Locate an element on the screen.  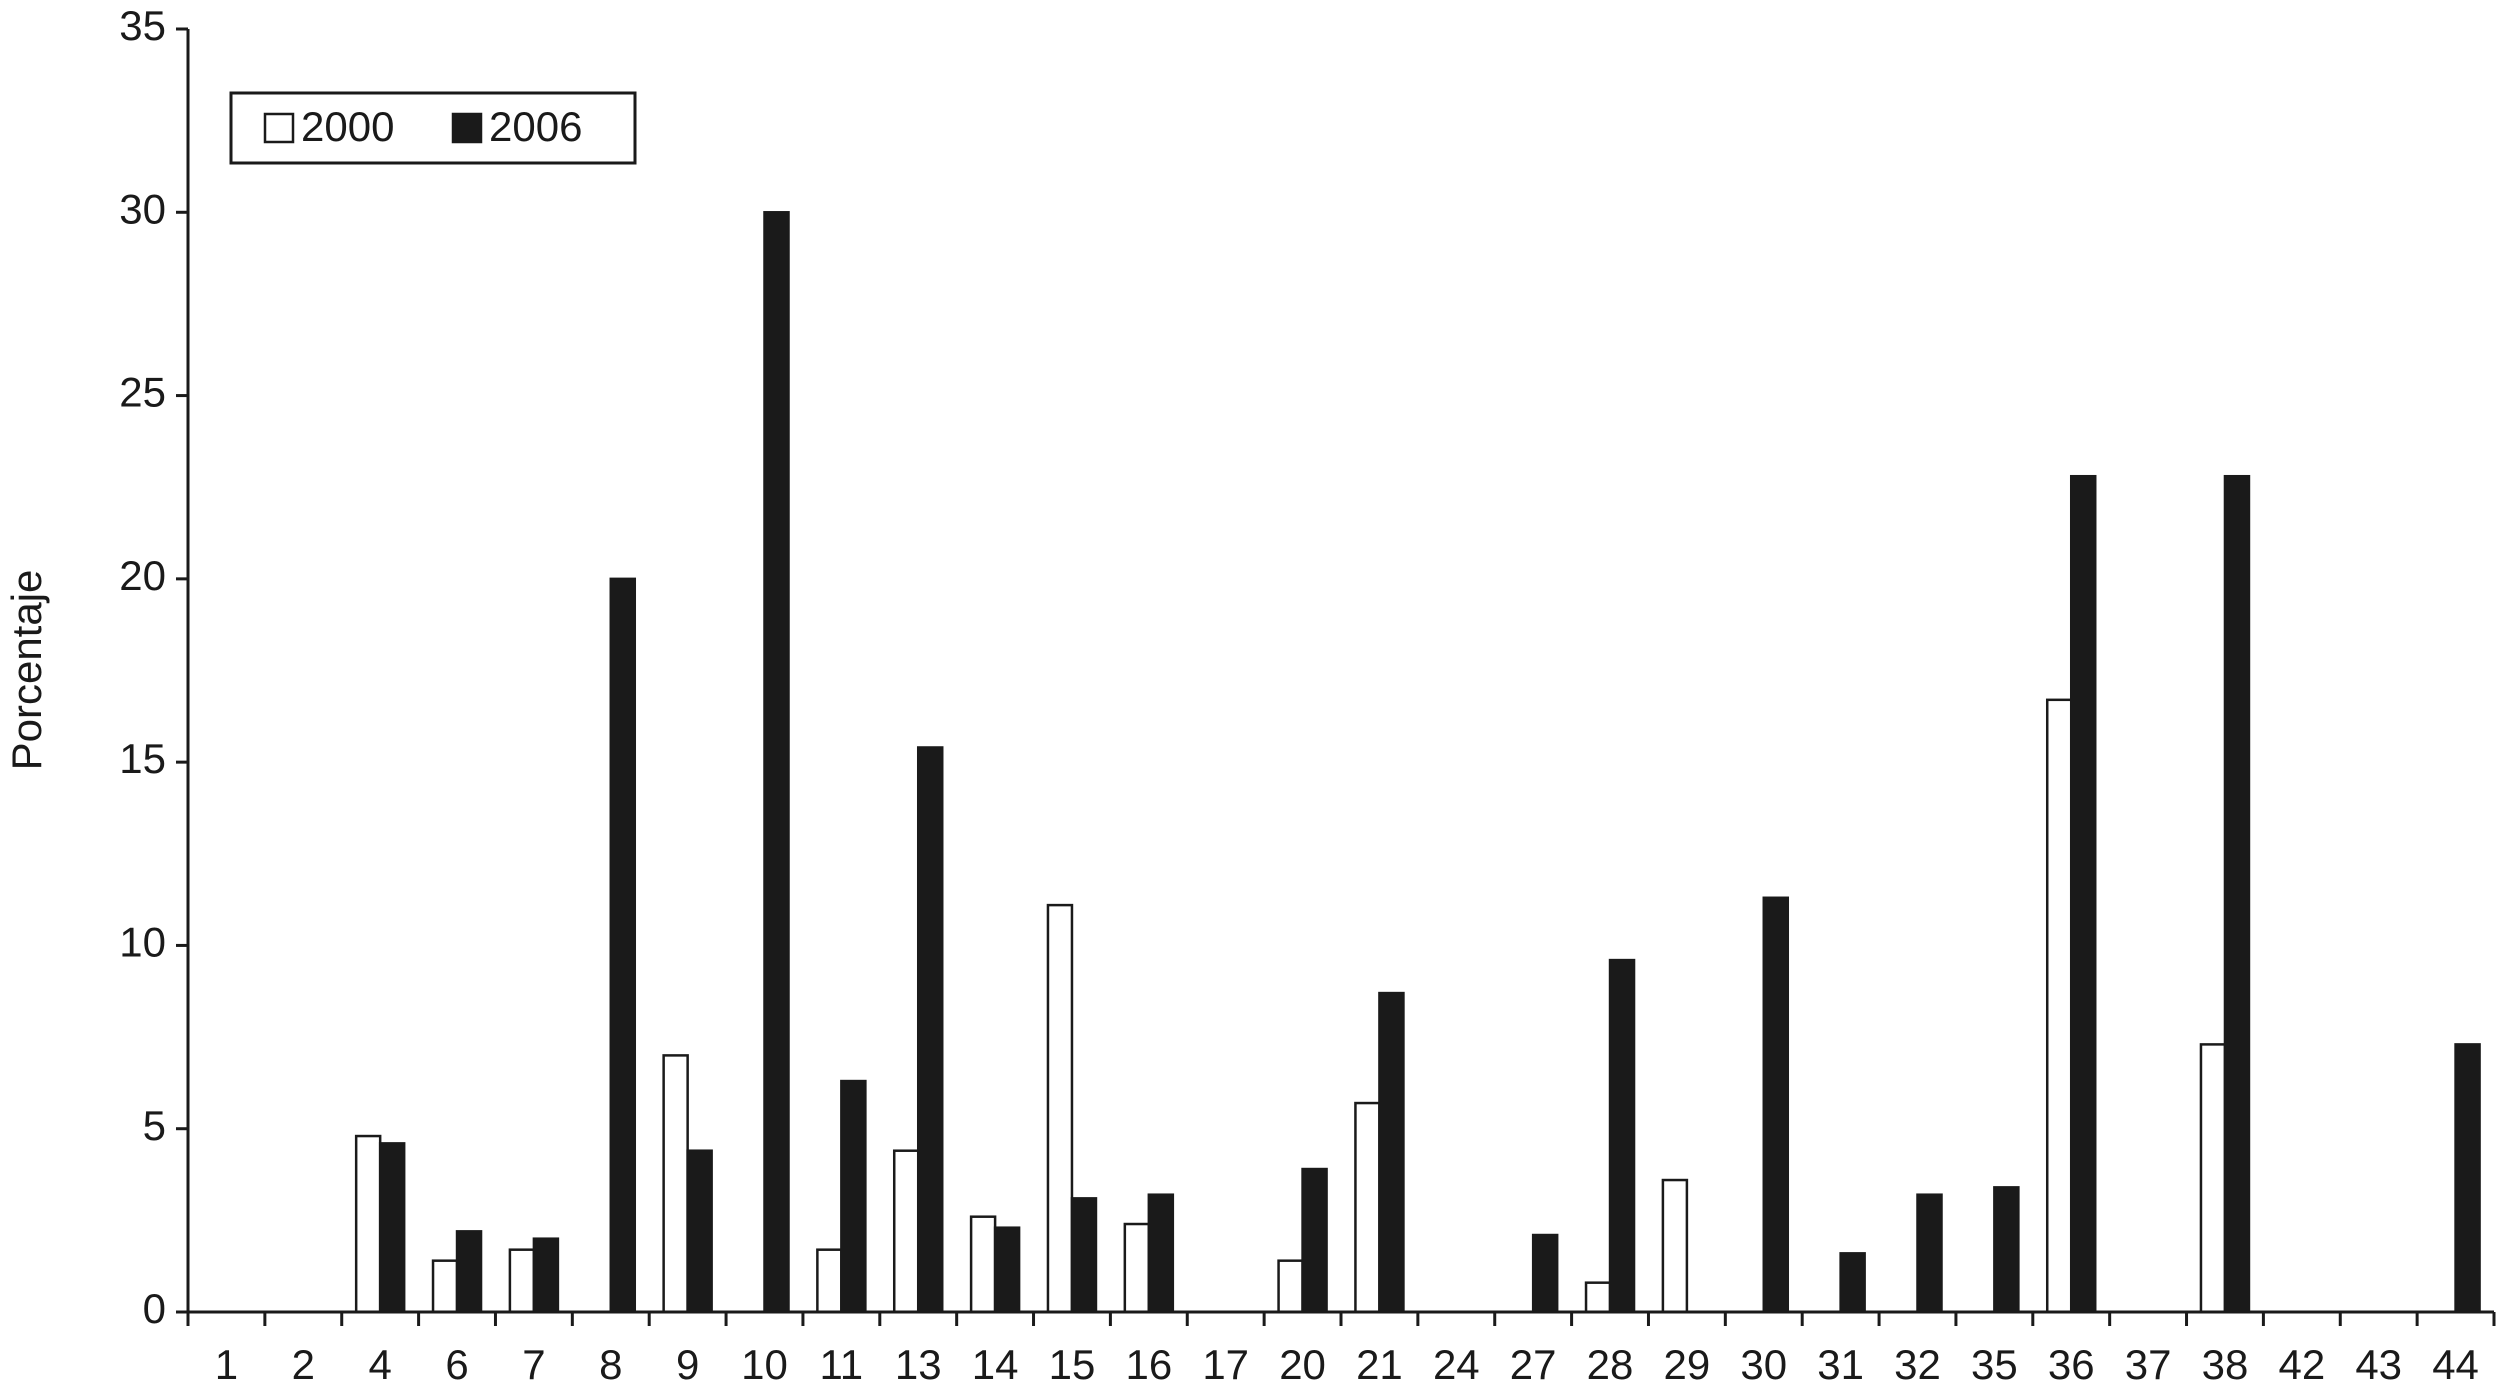
y-tick-label: 35 is located at coordinates (142, 25).